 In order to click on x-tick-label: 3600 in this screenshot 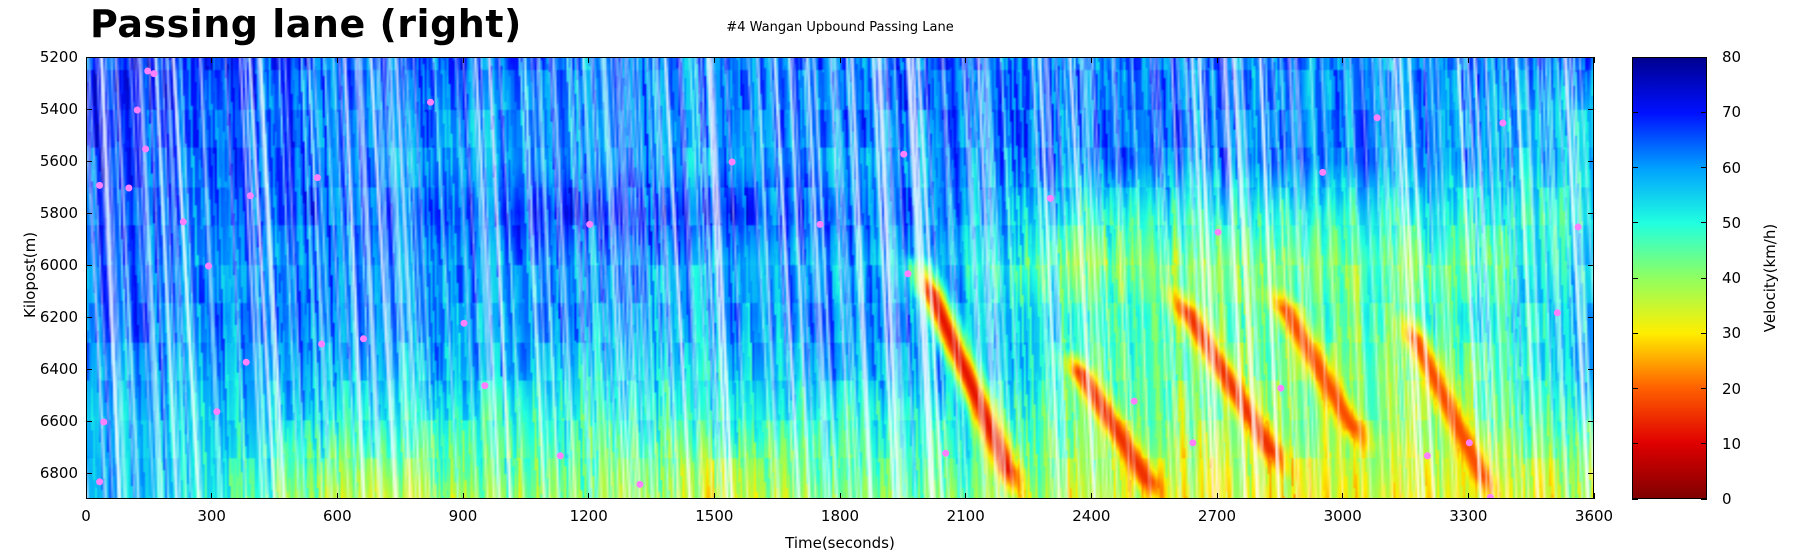, I will do `click(1594, 516)`.